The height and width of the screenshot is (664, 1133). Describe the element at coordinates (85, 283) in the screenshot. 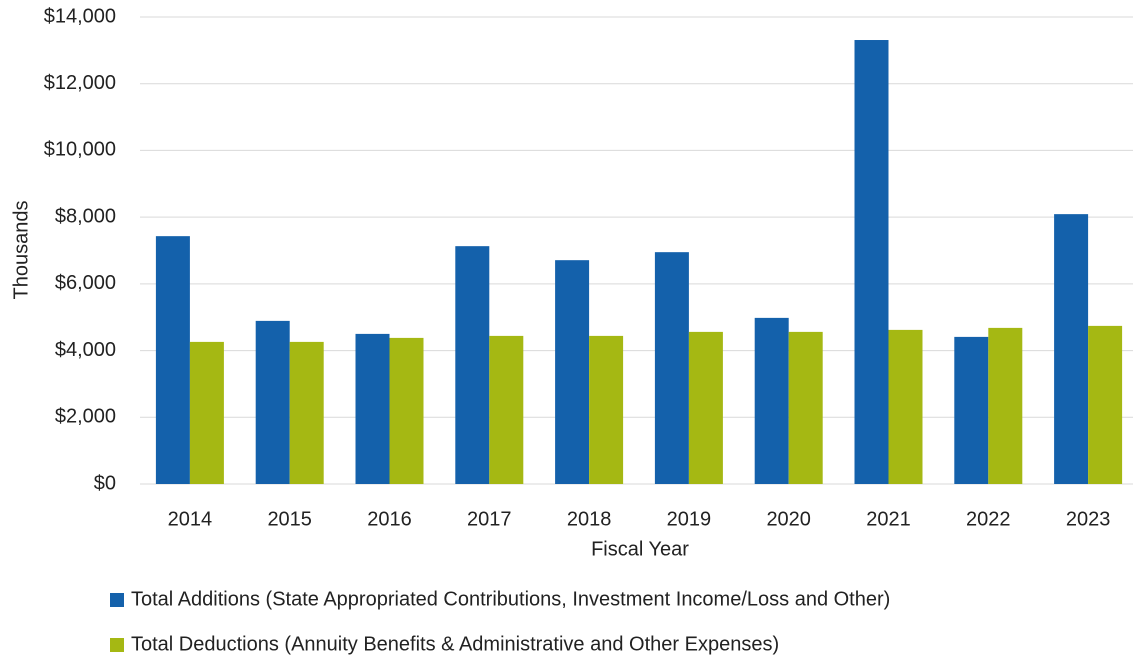

I see `y-tick-label: $6,000` at that location.